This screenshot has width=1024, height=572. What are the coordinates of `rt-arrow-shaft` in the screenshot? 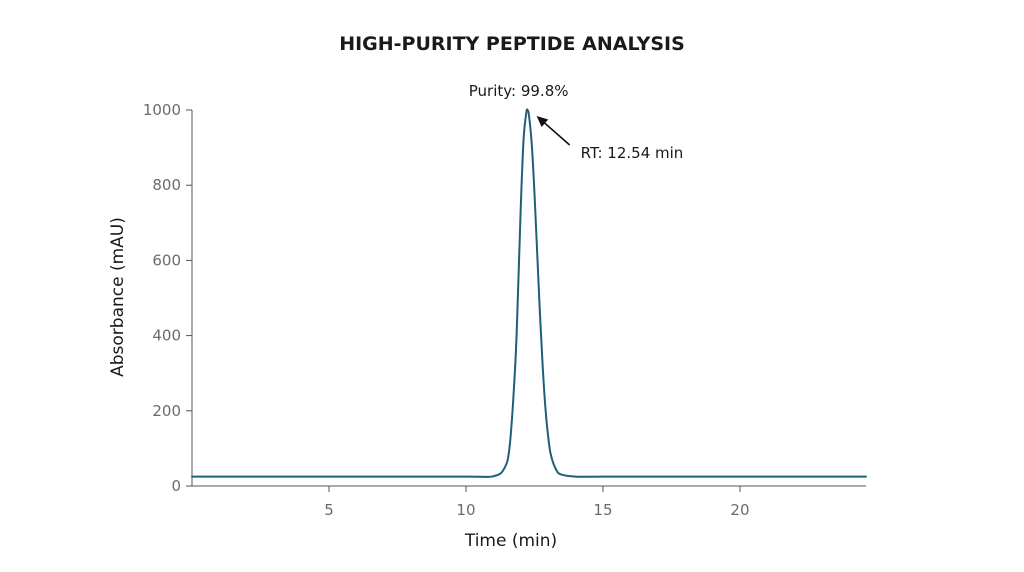 It's located at (555, 132).